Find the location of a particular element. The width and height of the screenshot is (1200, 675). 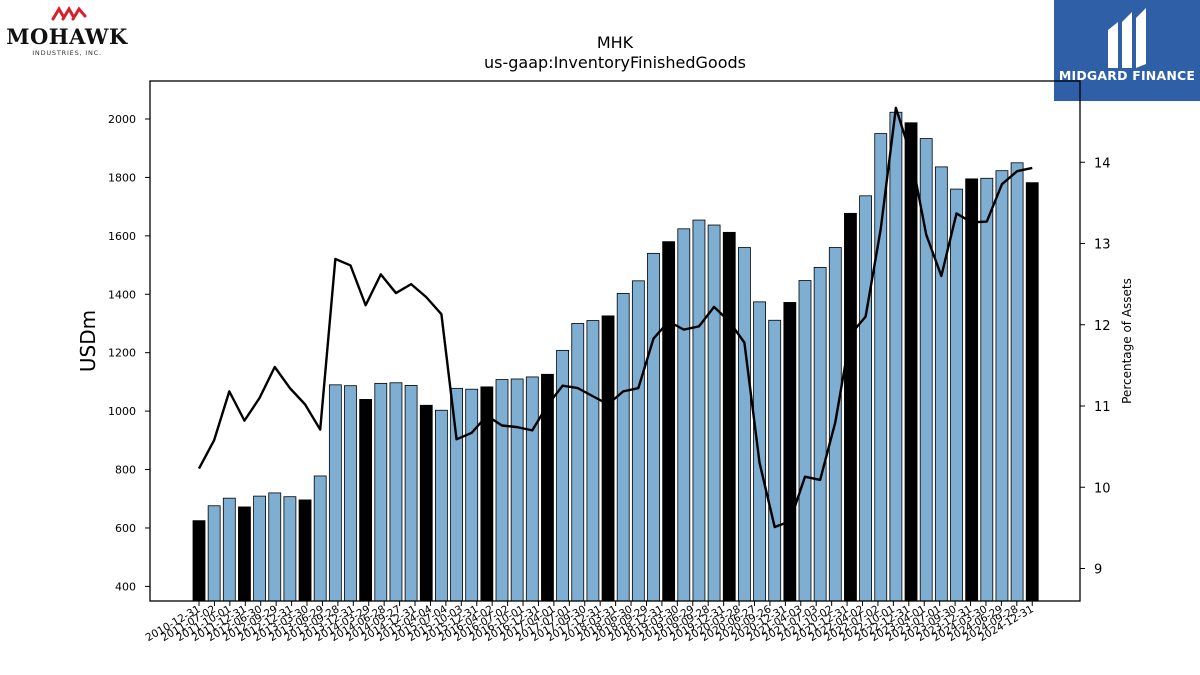

y-tick-label: 2000 is located at coordinates (122, 119).